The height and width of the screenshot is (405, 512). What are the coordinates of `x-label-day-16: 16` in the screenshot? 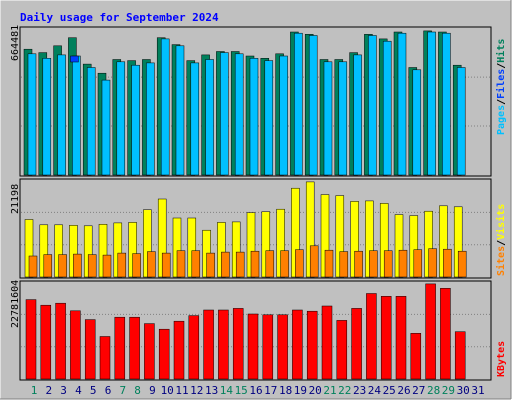 It's located at (255, 390).